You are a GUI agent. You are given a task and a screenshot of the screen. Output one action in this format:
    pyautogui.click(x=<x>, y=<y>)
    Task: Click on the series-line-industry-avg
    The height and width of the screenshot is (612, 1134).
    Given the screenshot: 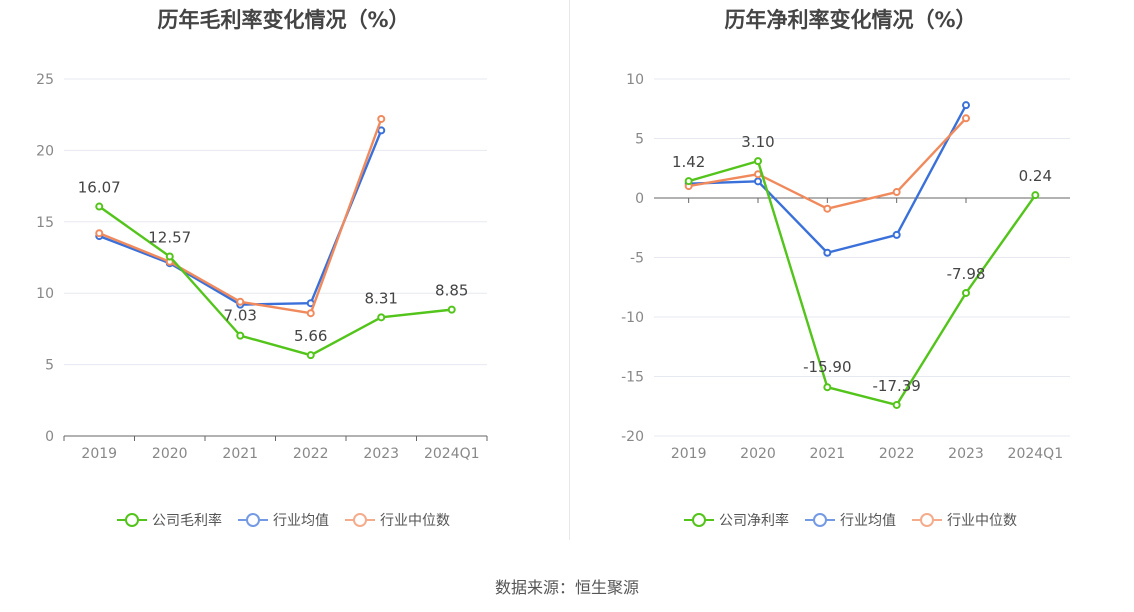 What is the action you would take?
    pyautogui.click(x=240, y=217)
    